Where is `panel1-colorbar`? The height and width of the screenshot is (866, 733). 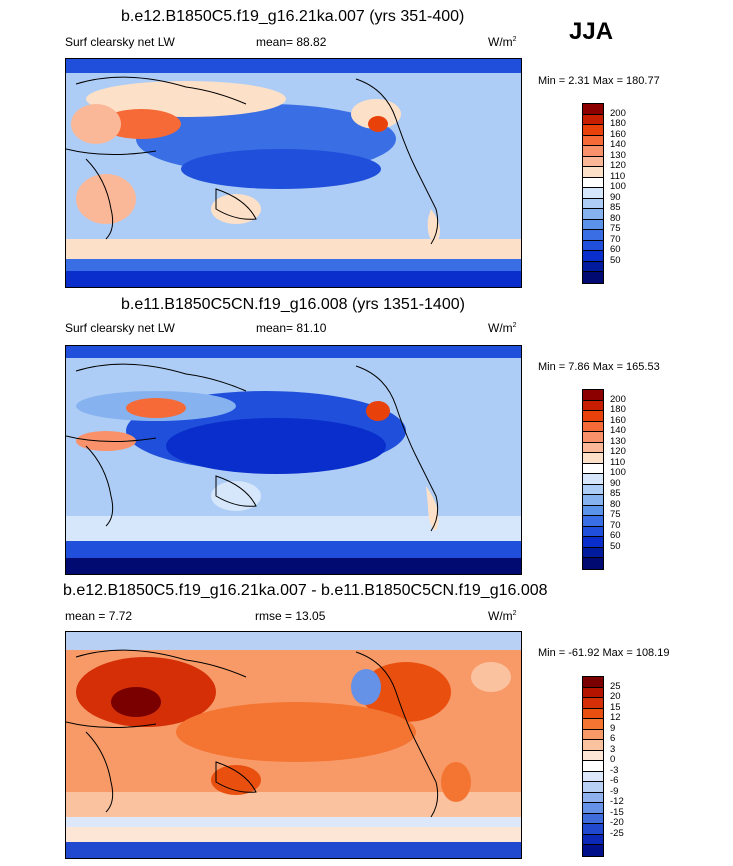 panel1-colorbar is located at coordinates (593, 193).